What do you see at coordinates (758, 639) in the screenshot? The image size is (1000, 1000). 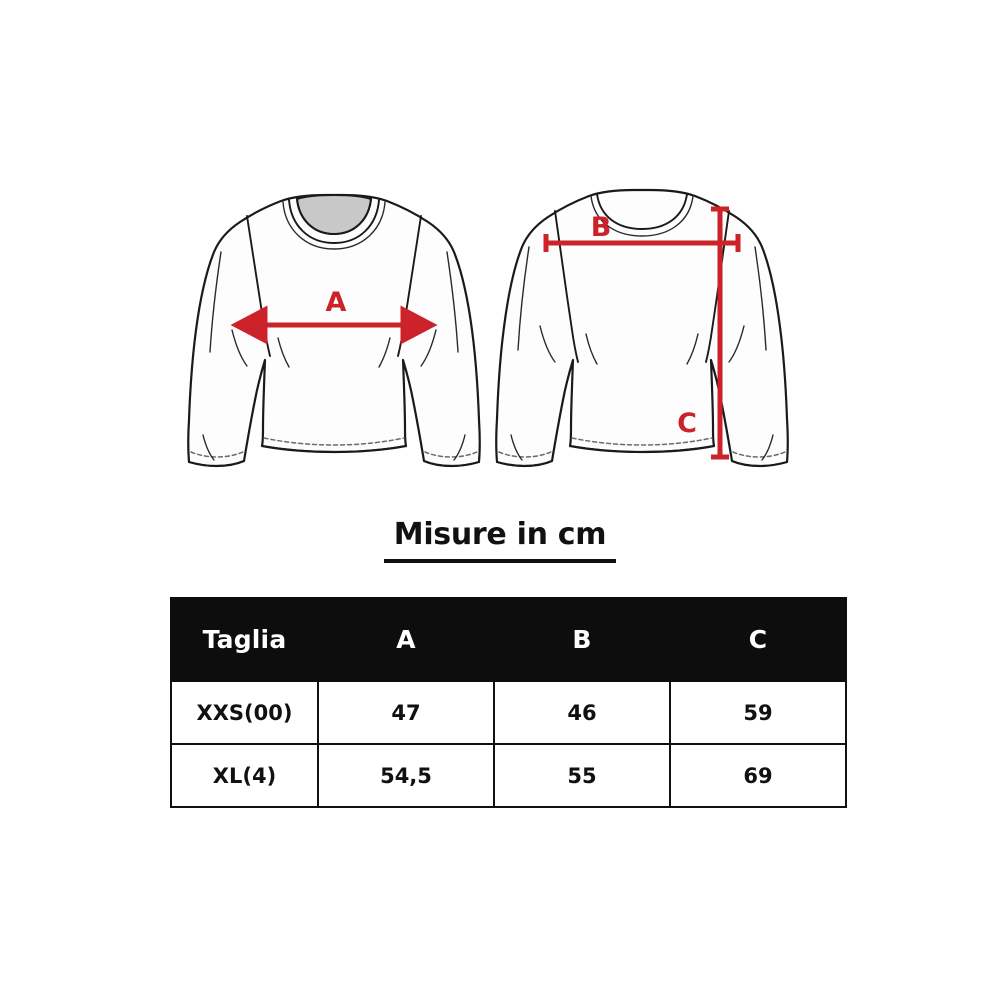 I see `column-header-c: C` at bounding box center [758, 639].